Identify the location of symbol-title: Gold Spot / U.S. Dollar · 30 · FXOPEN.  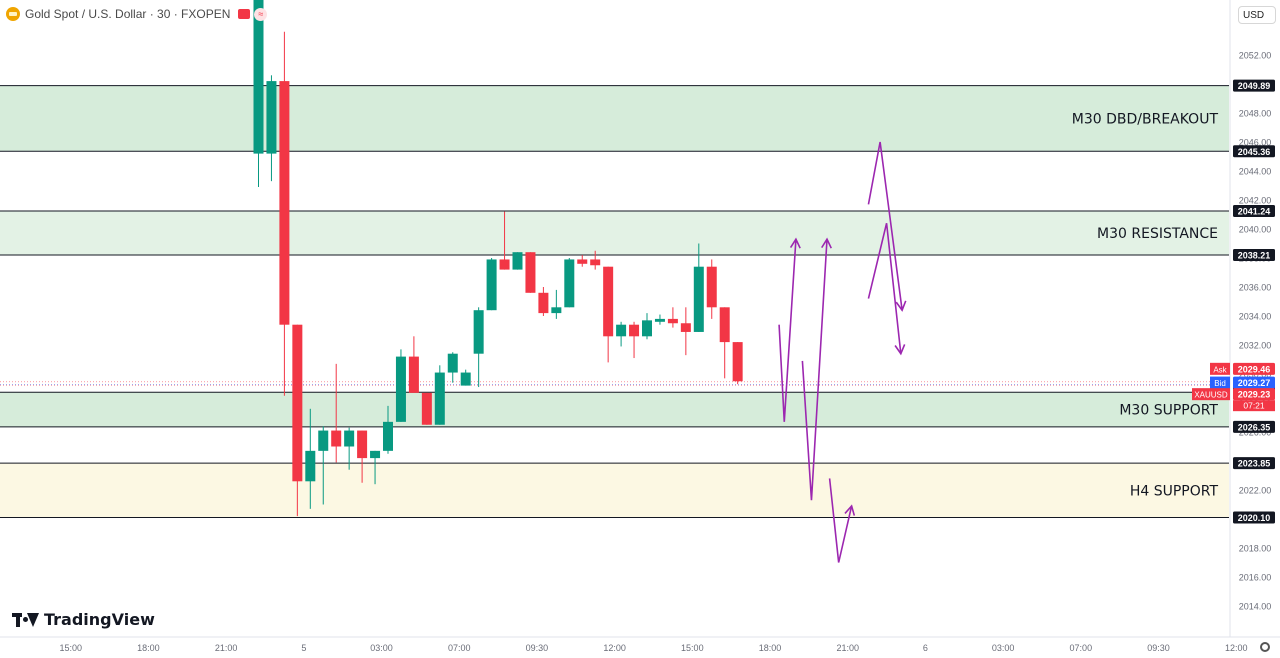
(128, 14).